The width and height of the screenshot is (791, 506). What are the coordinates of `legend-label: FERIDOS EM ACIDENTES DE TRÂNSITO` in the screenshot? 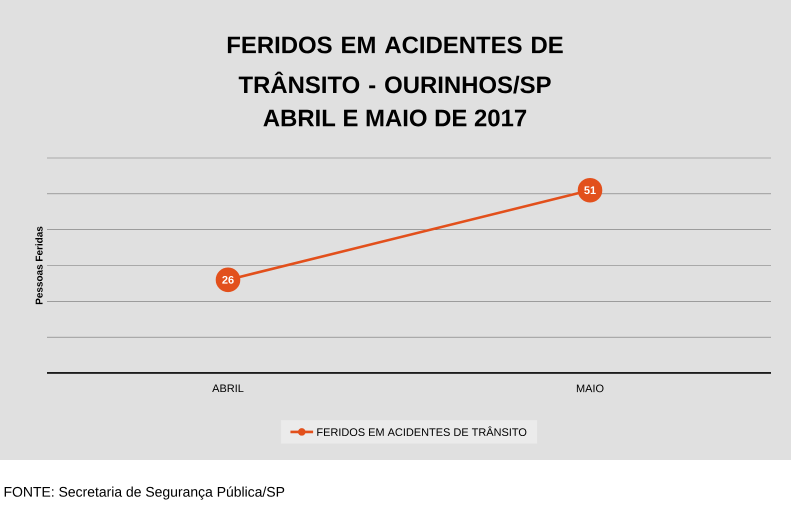 It's located at (421, 431).